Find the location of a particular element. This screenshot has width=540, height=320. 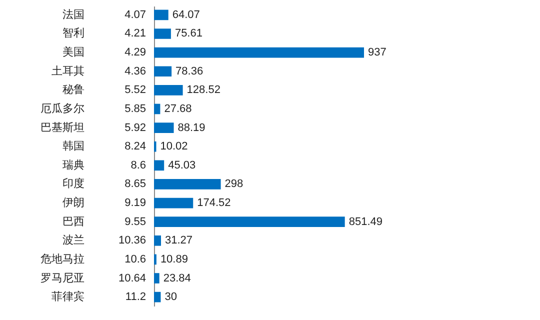

y-tick-label: 罗马尼亚 is located at coordinates (62, 278).